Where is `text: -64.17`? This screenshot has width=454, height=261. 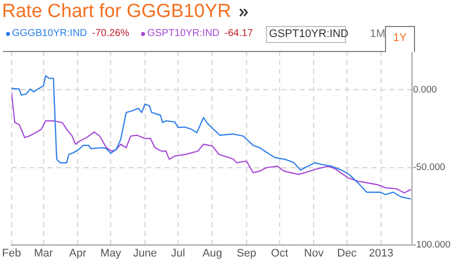
text: -64.17 is located at coordinates (238, 33).